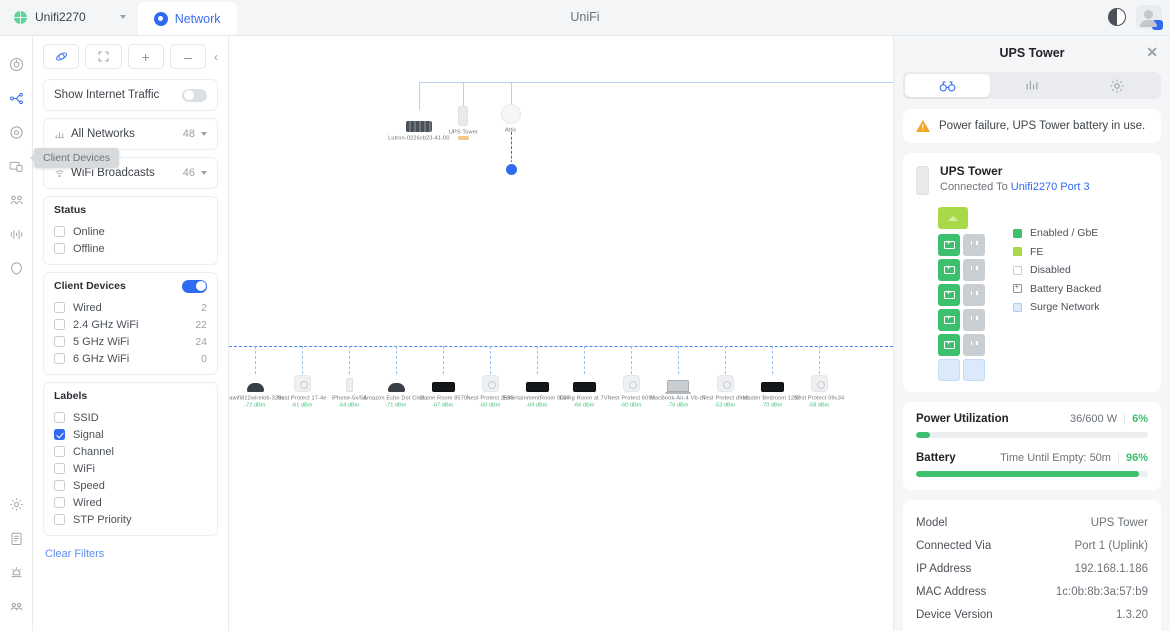  What do you see at coordinates (419, 123) in the screenshot?
I see `topology-node: Lutron-0226cb23-41-00` at bounding box center [419, 123].